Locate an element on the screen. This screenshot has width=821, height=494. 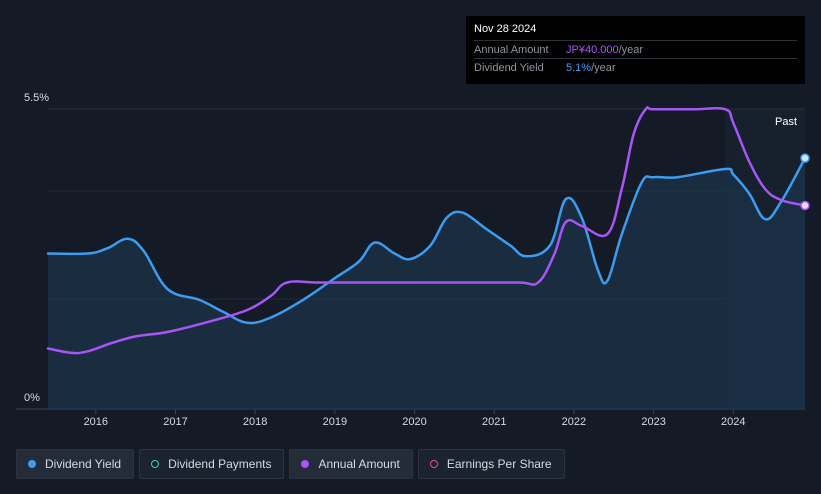
x-tick-label-2018: 2018 is located at coordinates (255, 422).